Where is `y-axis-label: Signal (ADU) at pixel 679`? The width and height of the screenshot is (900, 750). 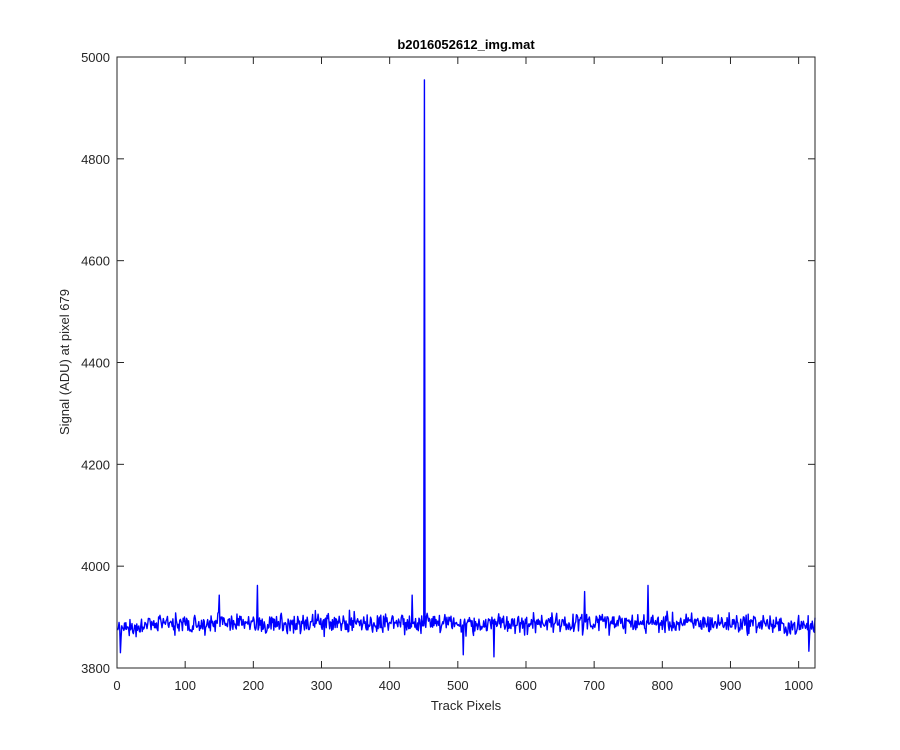
y-axis-label: Signal (ADU) at pixel 679 is located at coordinates (64, 362).